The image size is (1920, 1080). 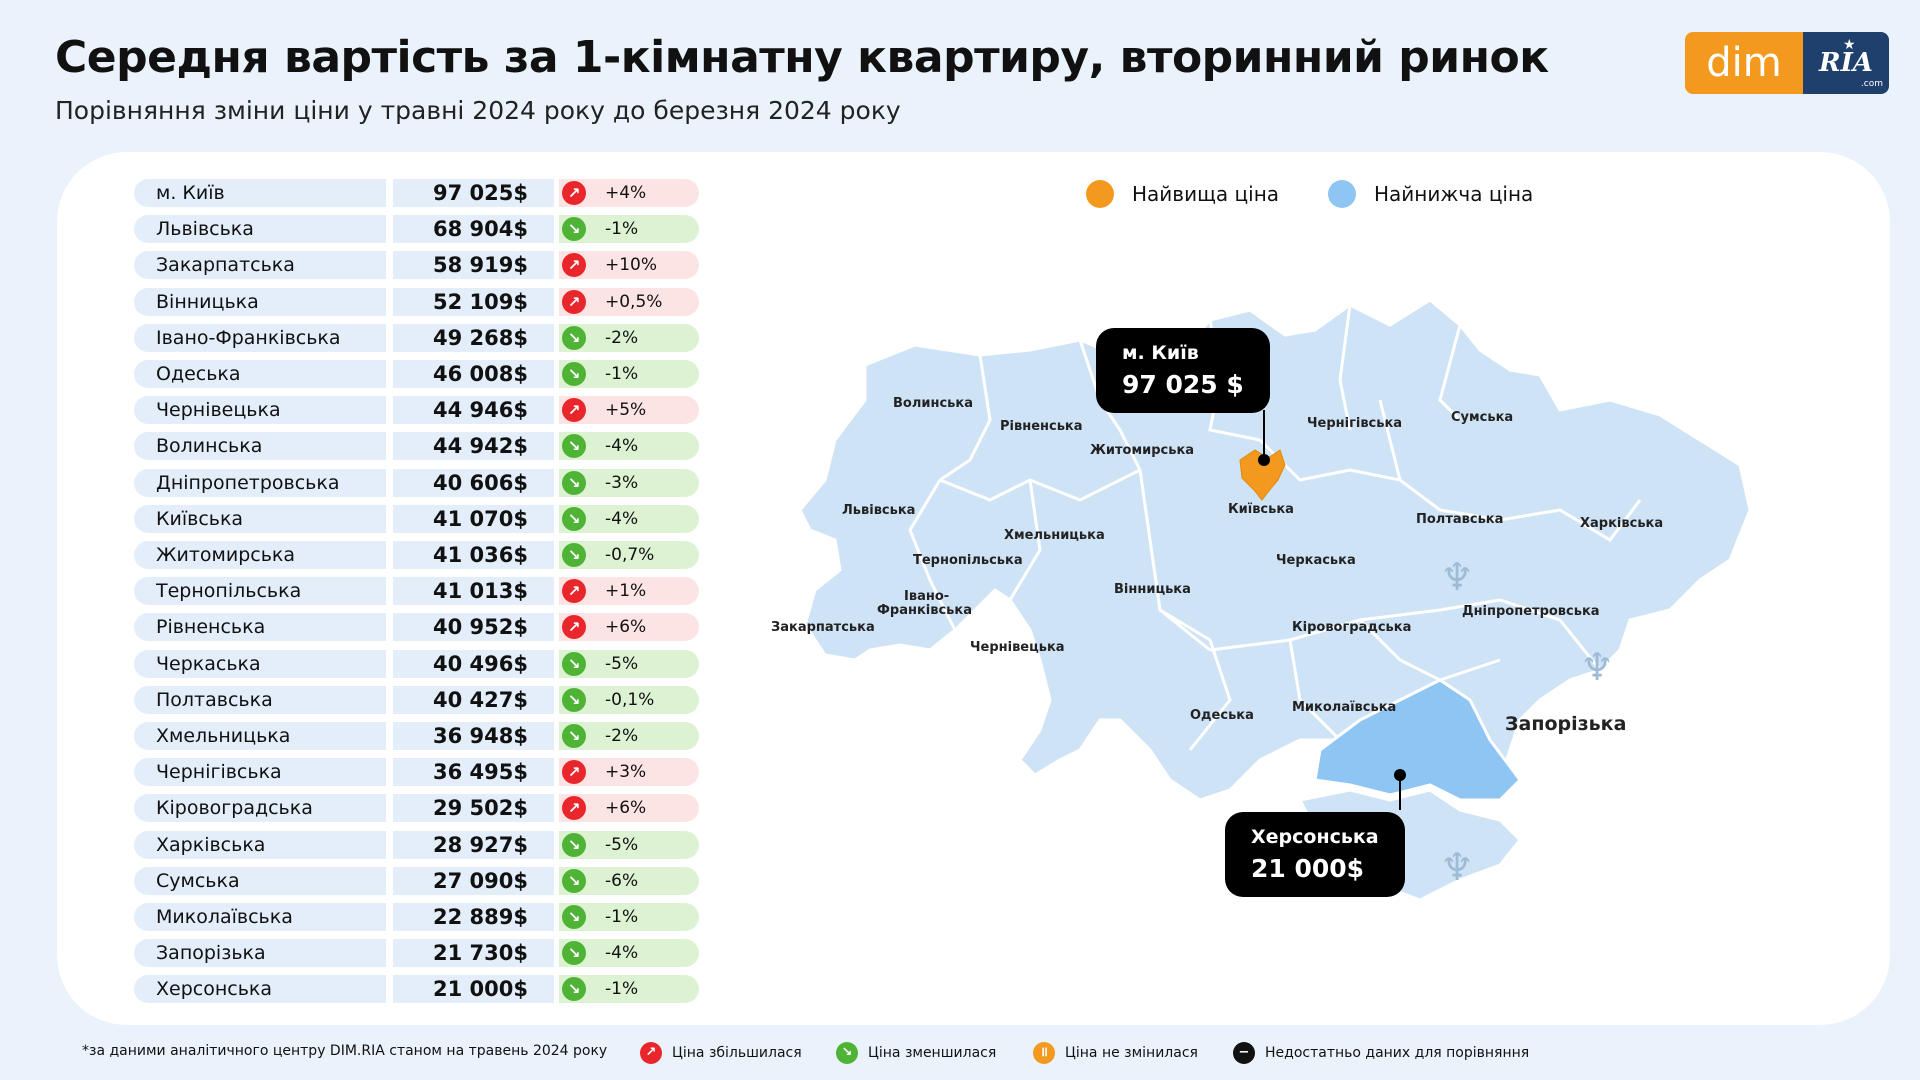 I want to click on region-name: Київська, so click(x=260, y=518).